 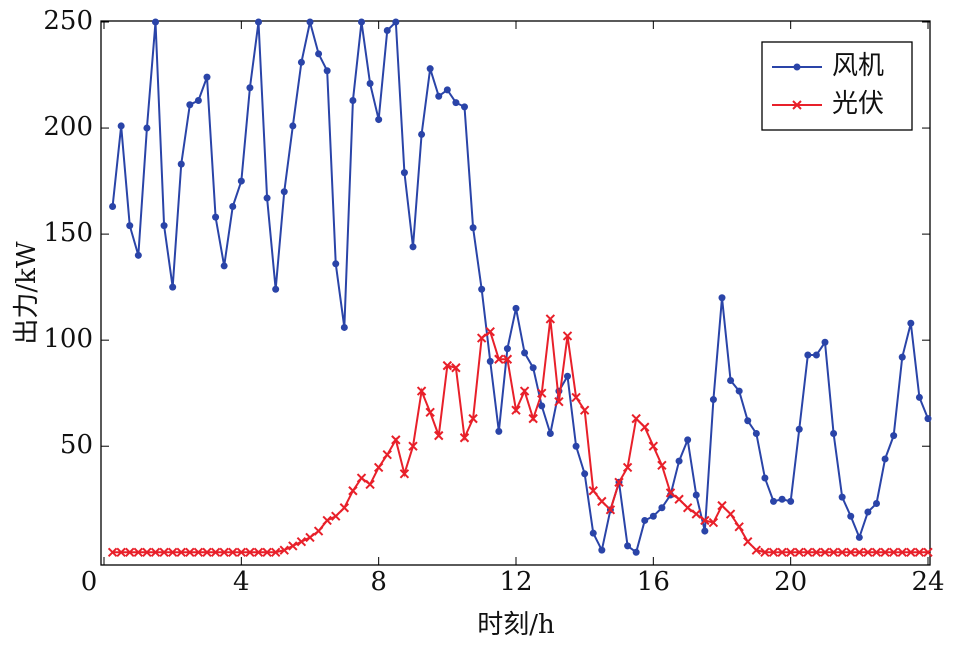 I want to click on y-tick-label: 250, so click(x=68, y=21).